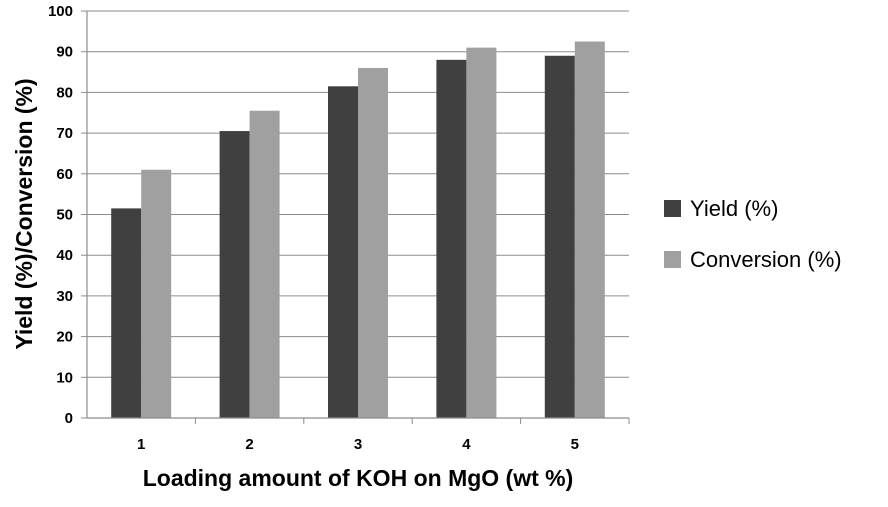 Image resolution: width=888 pixels, height=507 pixels. Describe the element at coordinates (249, 444) in the screenshot. I see `x-tick-label: 2` at that location.